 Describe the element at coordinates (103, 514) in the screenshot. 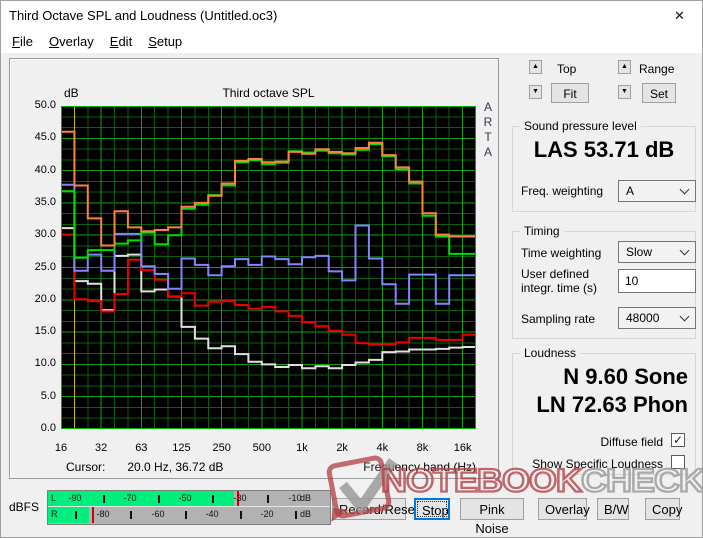

I see `meter-scale-number: -80` at that location.